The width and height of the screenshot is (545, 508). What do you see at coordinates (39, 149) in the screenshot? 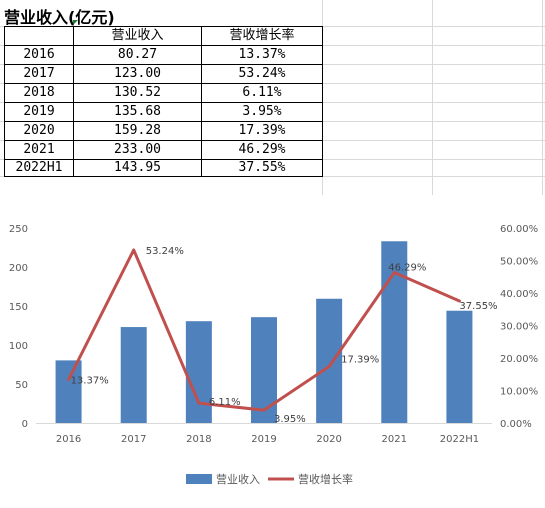
I see `cell-year: 2021` at bounding box center [39, 149].